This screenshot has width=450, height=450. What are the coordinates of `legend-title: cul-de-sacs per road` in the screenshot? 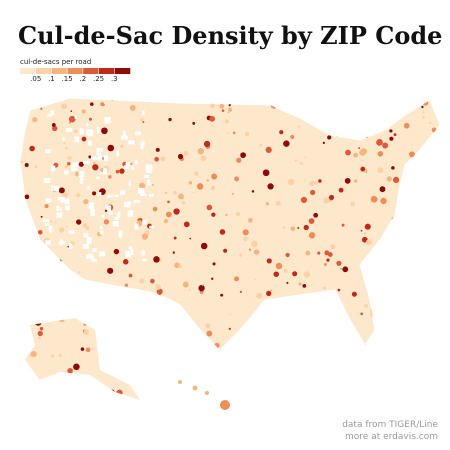 It's located at (55, 62).